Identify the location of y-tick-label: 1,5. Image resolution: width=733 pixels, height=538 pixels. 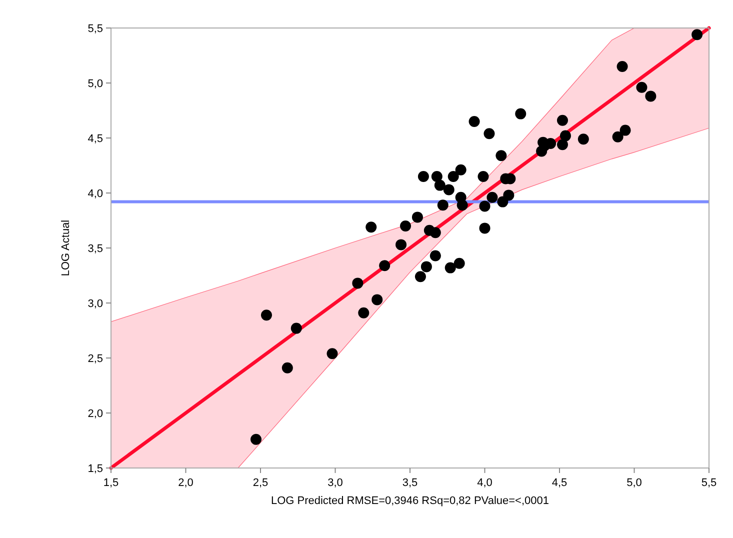
(95, 469).